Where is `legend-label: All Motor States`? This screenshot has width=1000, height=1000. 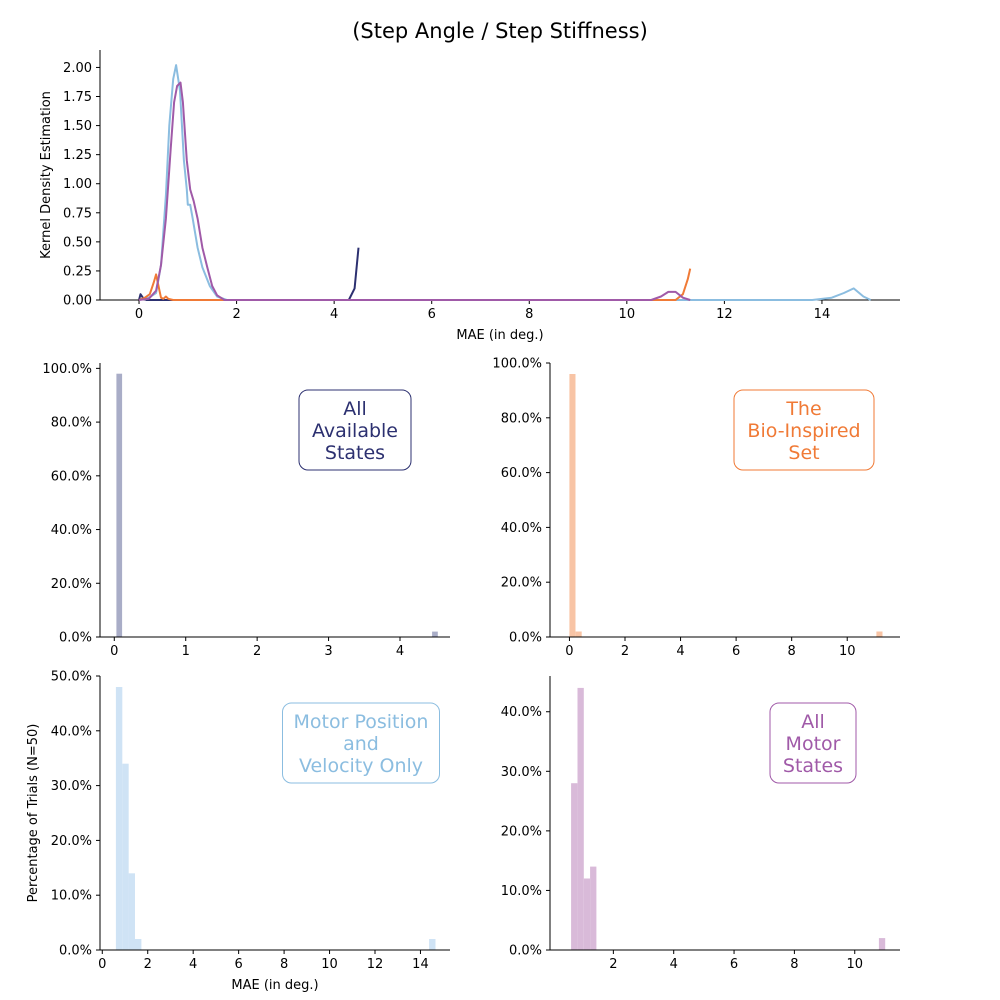 legend-label: All Motor States is located at coordinates (813, 744).